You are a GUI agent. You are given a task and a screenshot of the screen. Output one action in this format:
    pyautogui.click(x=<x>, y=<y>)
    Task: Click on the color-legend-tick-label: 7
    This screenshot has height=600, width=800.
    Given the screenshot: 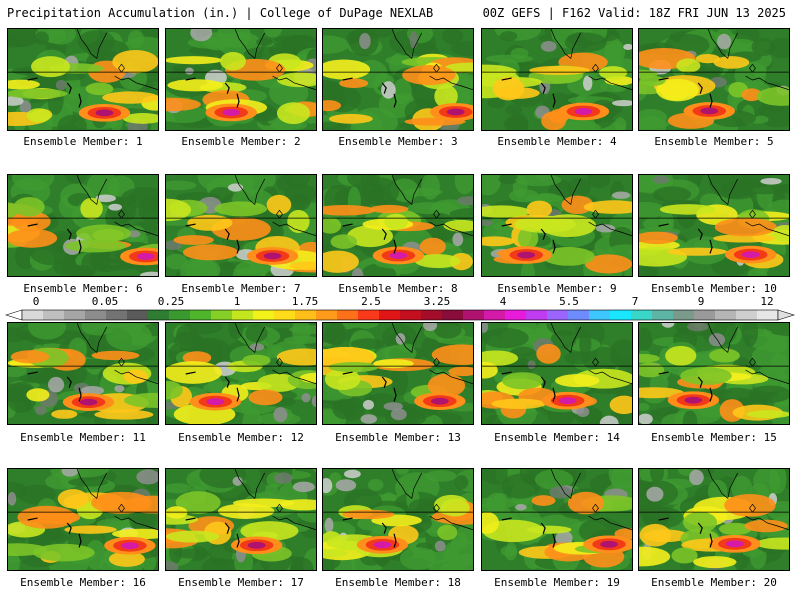 What is the action you would take?
    pyautogui.click(x=635, y=301)
    